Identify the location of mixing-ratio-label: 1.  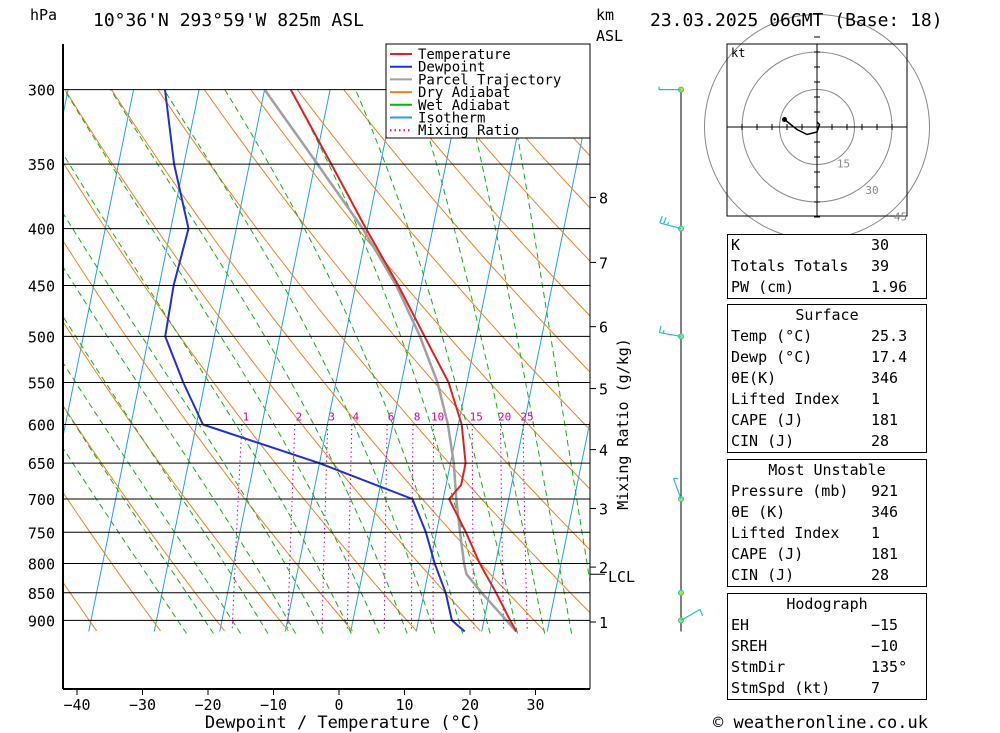
(246, 416).